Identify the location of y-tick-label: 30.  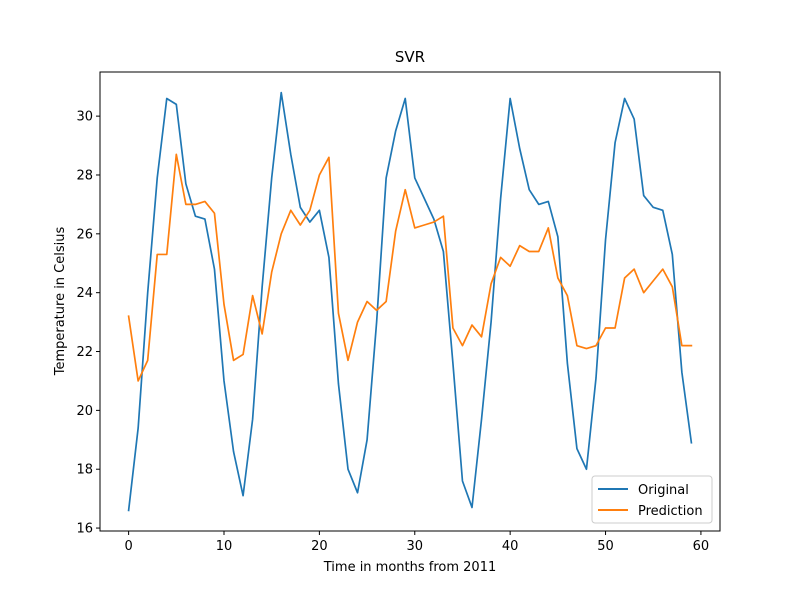
(84, 117).